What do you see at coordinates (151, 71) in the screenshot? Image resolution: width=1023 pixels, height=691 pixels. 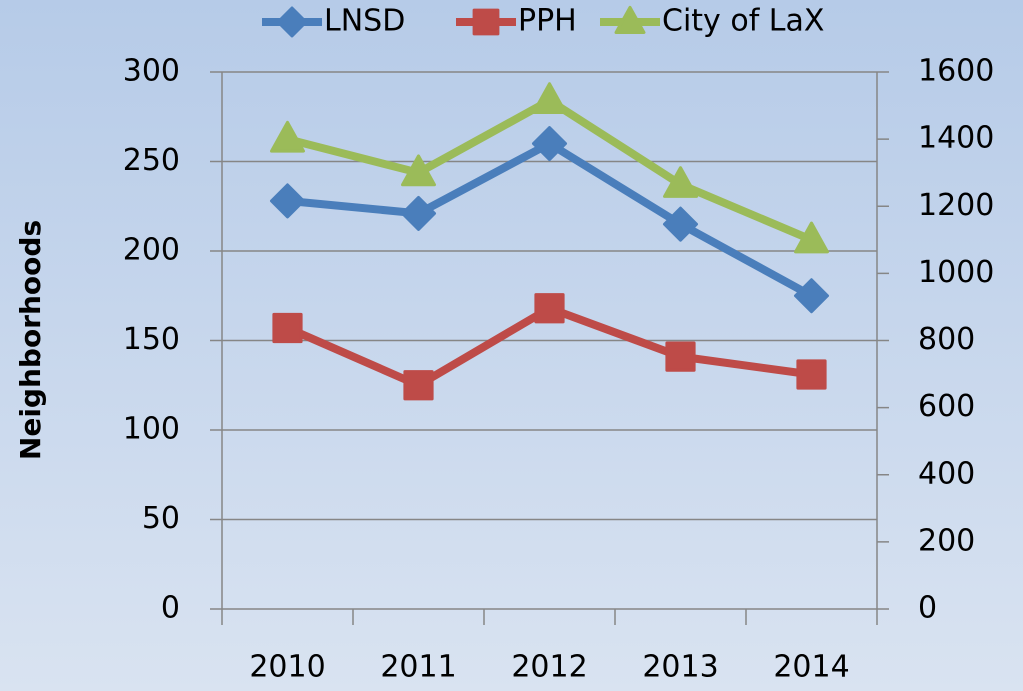 I see `y-tick-label: 300` at bounding box center [151, 71].